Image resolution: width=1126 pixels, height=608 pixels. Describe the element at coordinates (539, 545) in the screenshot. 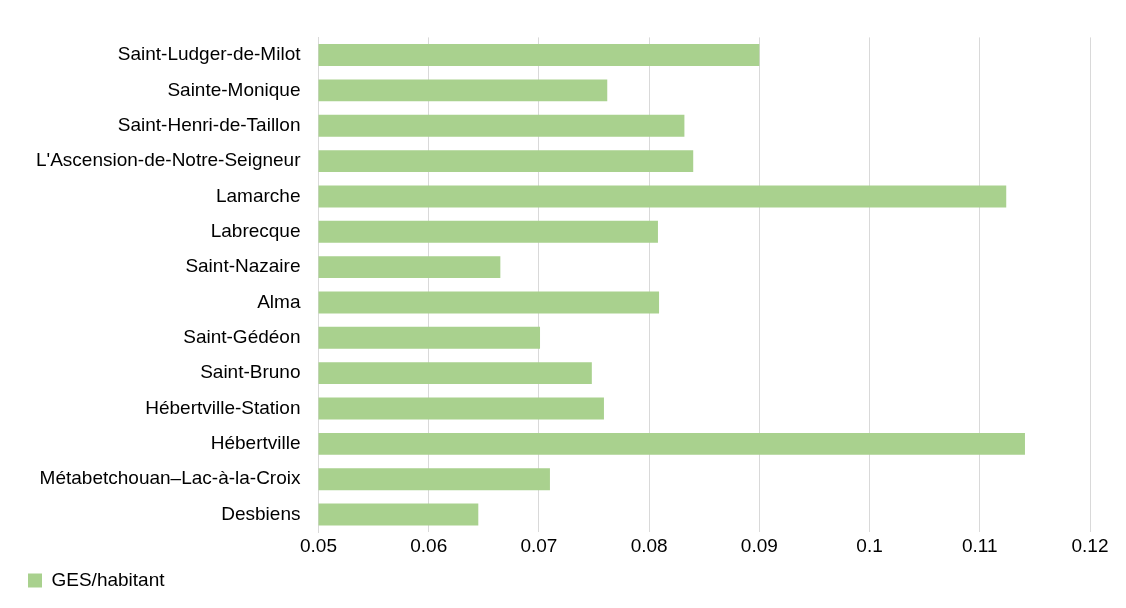

I see `x-tick-label: 0.07` at that location.